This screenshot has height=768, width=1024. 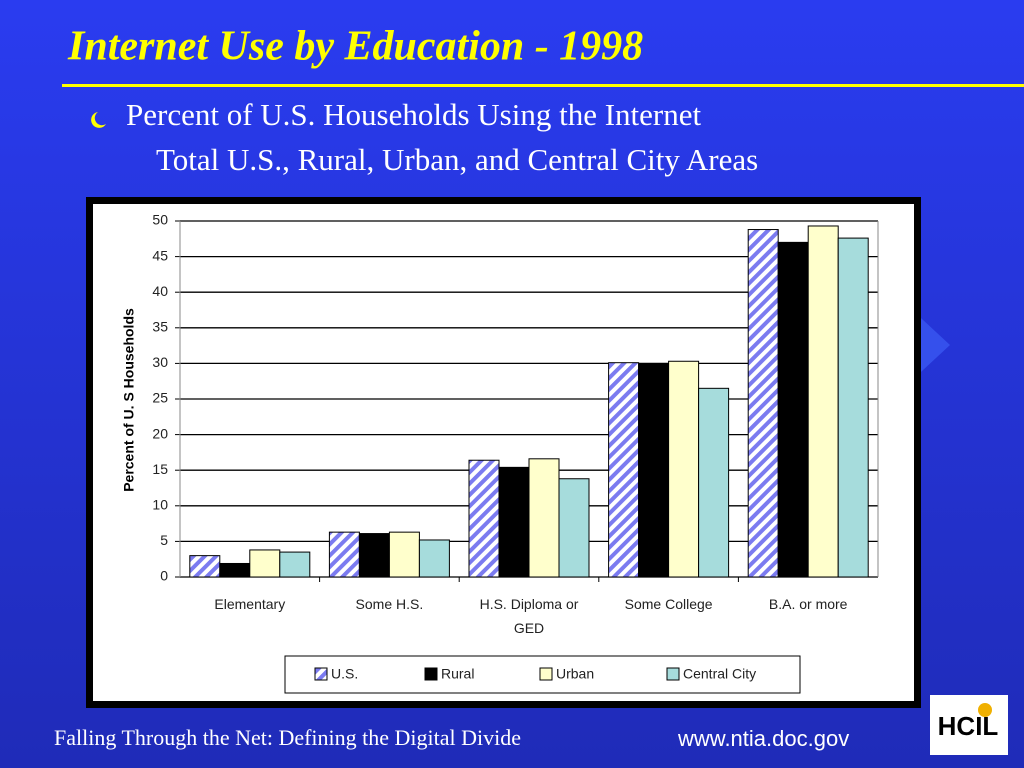 What do you see at coordinates (355, 47) in the screenshot?
I see `title: Internet Use by Education - 1998` at bounding box center [355, 47].